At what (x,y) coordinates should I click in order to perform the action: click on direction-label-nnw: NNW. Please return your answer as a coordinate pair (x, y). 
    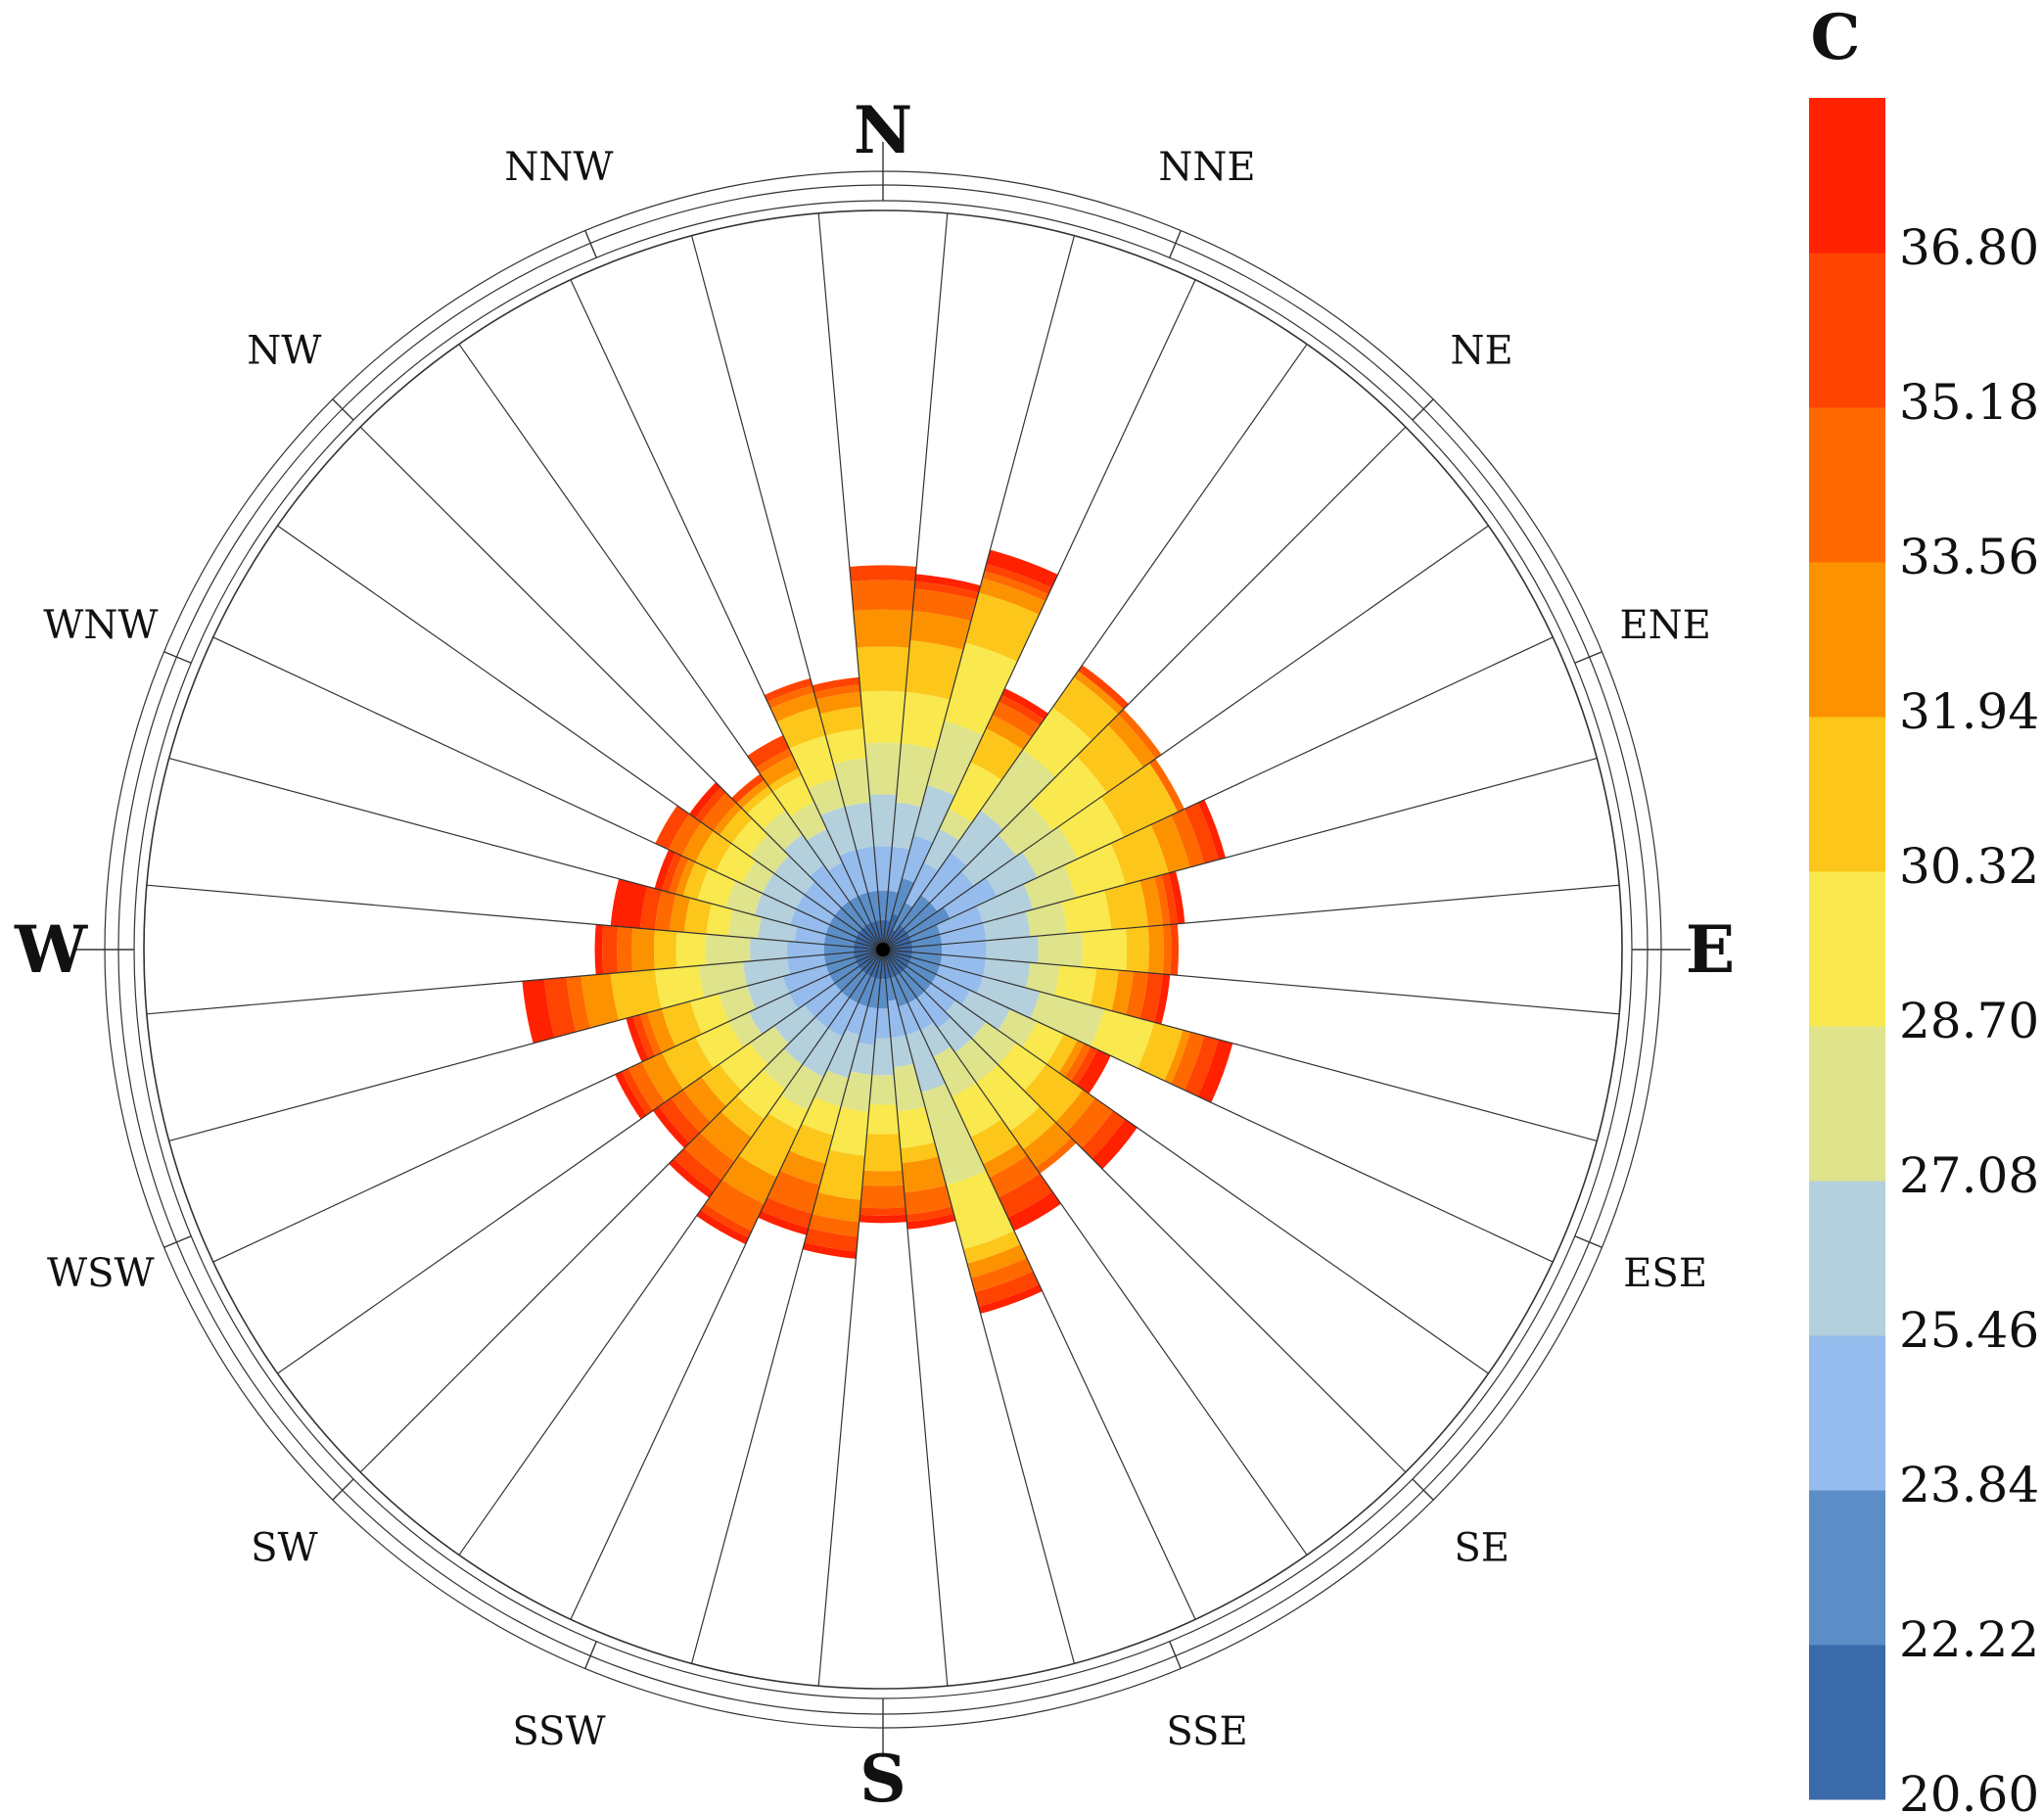
    Looking at the image, I should click on (558, 168).